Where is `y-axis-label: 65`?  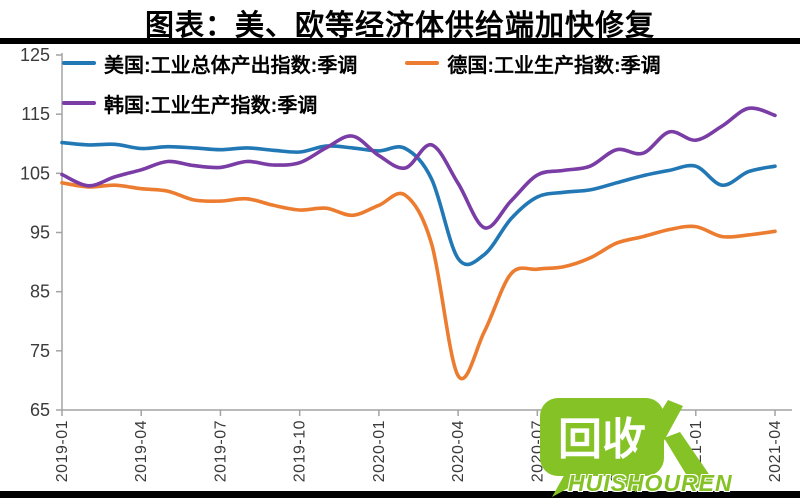
y-axis-label: 65 is located at coordinates (40, 410).